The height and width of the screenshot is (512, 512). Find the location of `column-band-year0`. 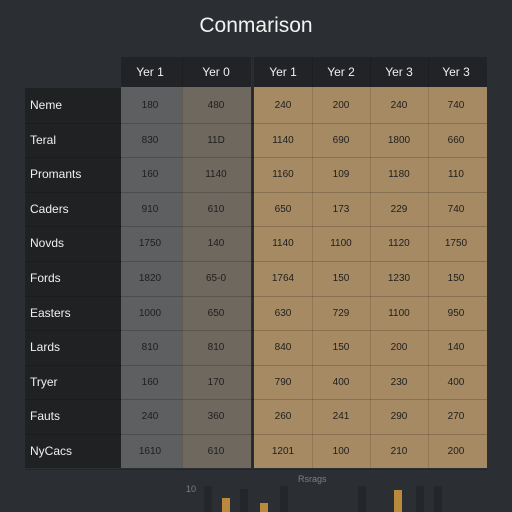

column-band-year0 is located at coordinates (216, 262).